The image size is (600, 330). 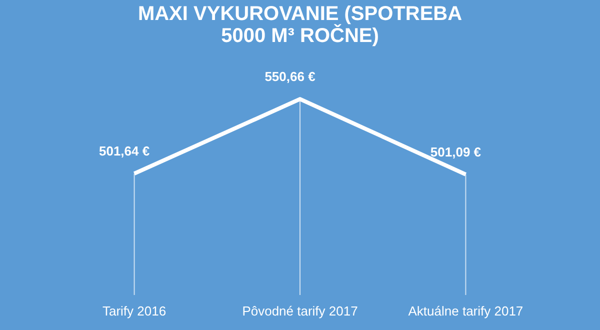 What do you see at coordinates (134, 311) in the screenshot?
I see `x-tick-label: Tarify 2016` at bounding box center [134, 311].